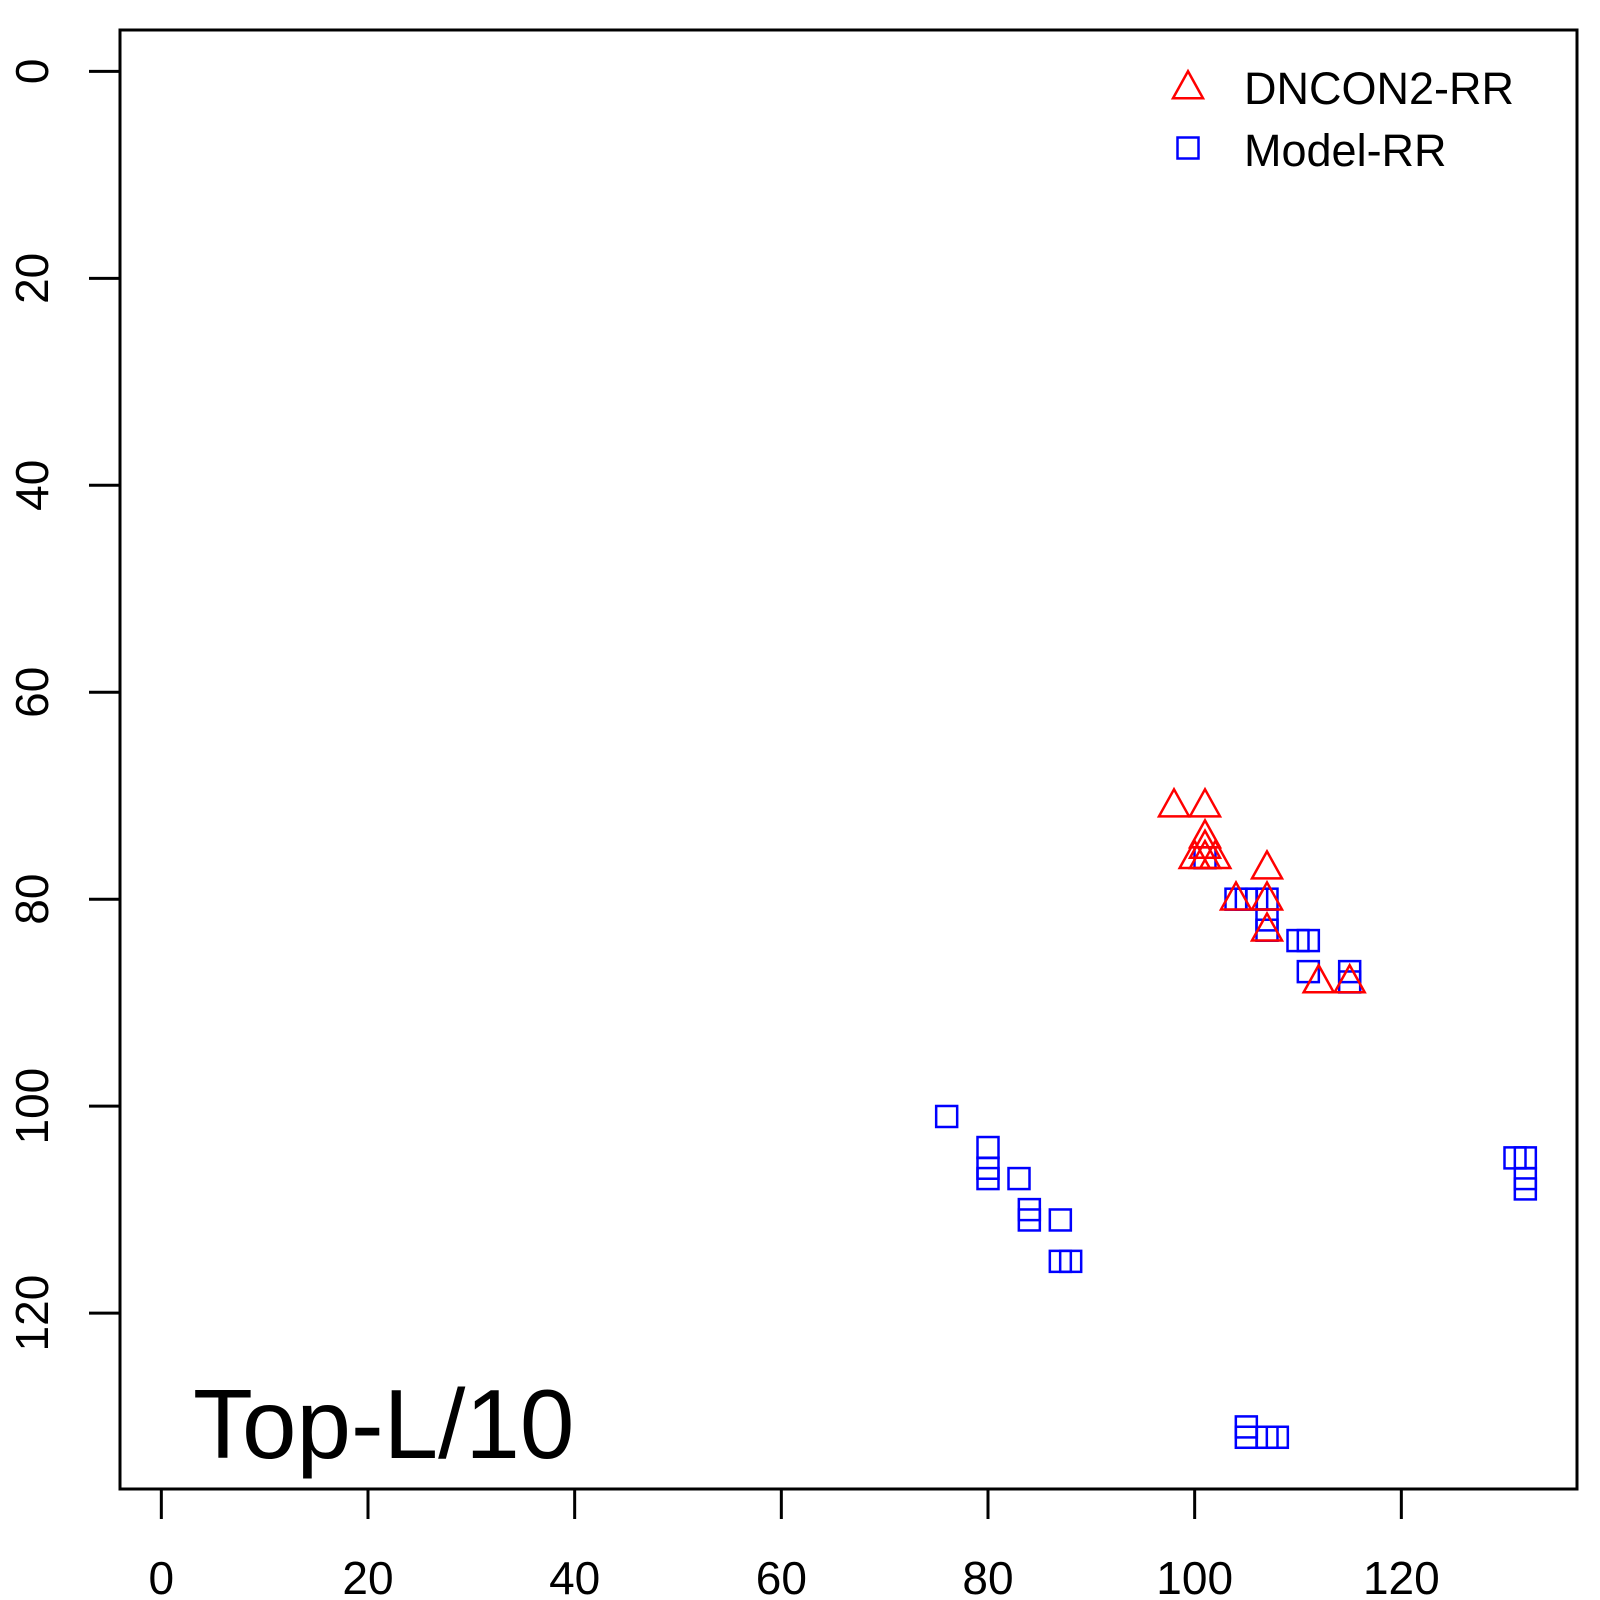 This screenshot has width=1600, height=1600. I want to click on y-tick-label: 100, so click(32, 1106).